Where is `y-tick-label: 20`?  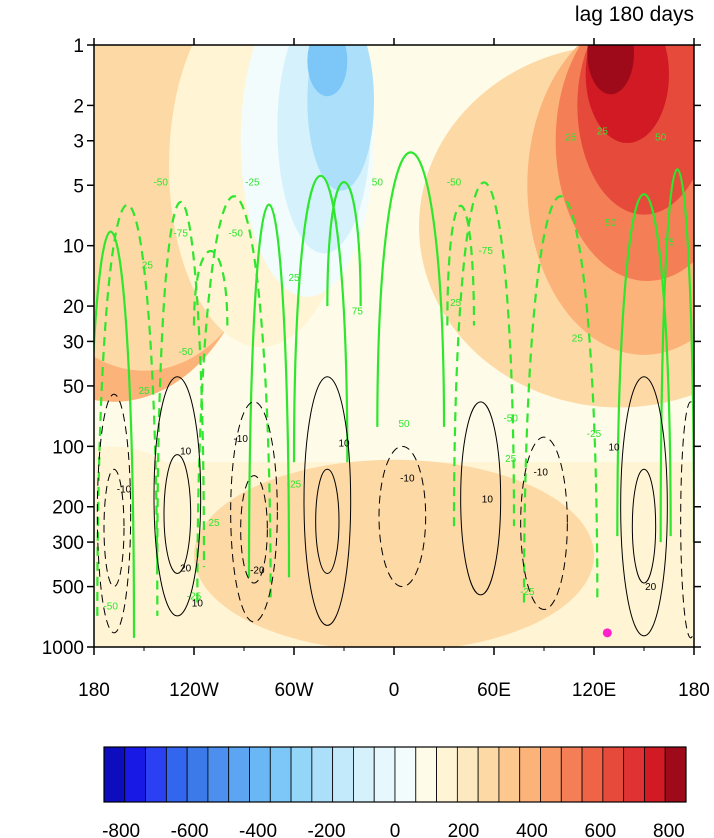 y-tick-label: 20 is located at coordinates (73, 307).